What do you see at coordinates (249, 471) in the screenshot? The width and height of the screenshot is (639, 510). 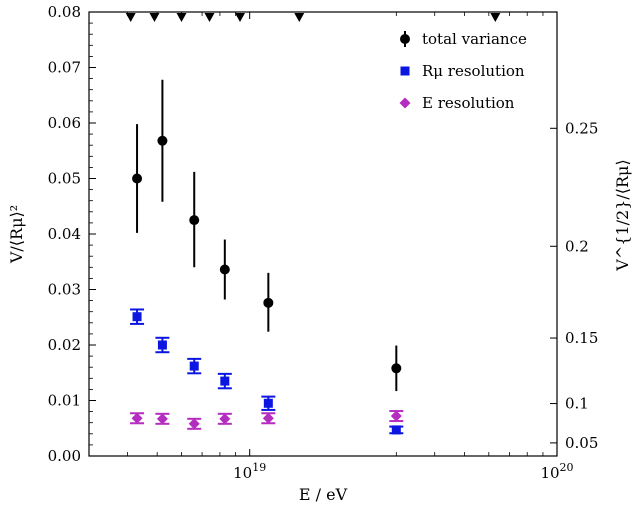 I see `x-tick-label: 1019` at bounding box center [249, 471].